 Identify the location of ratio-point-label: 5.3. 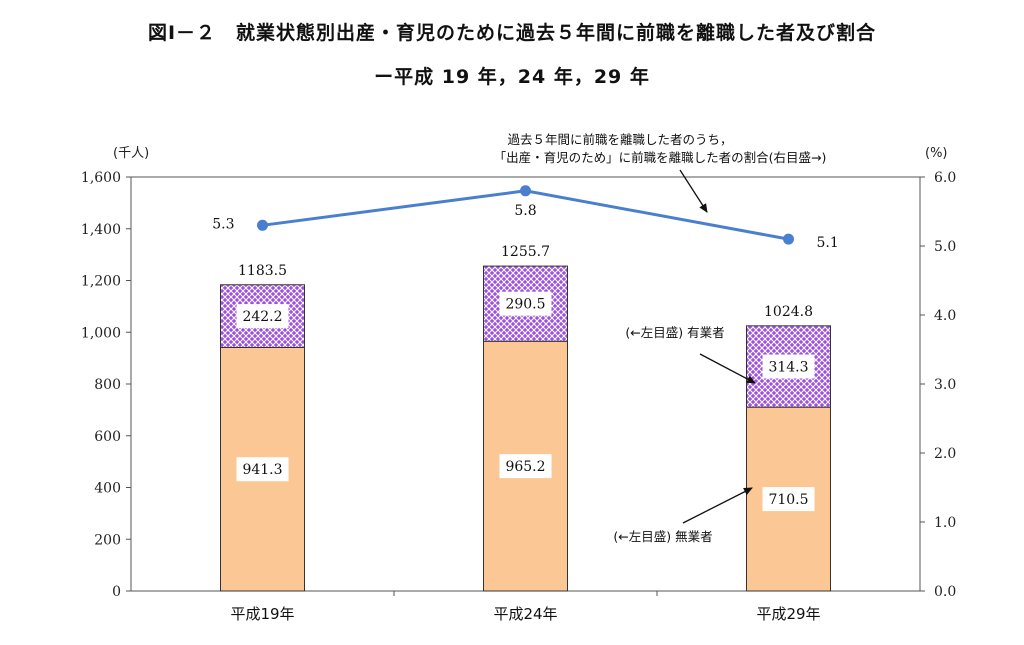
(223, 224).